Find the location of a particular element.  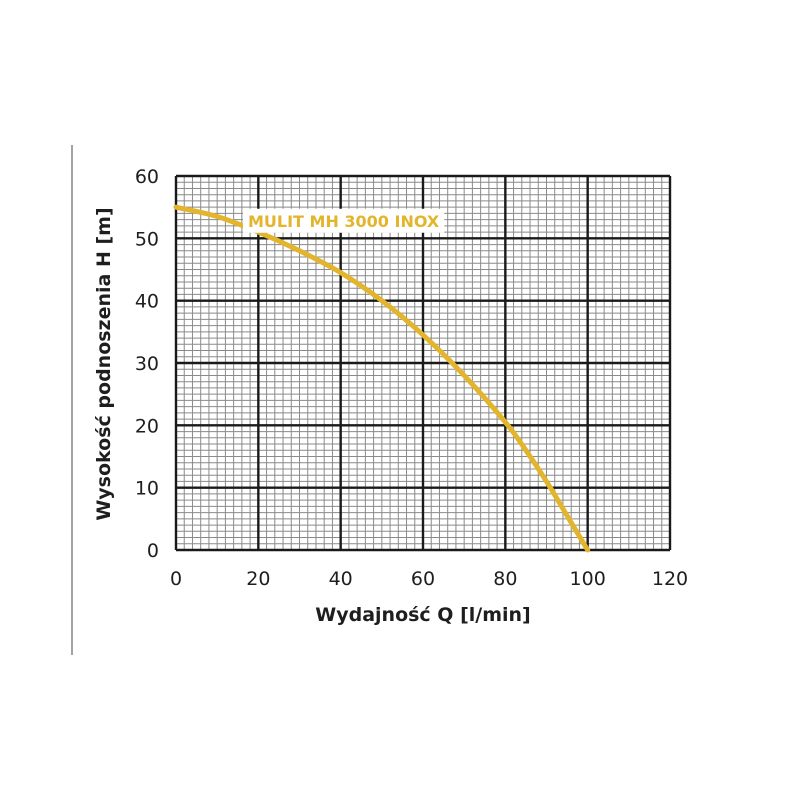

x-tick-label: 20 is located at coordinates (258, 579).